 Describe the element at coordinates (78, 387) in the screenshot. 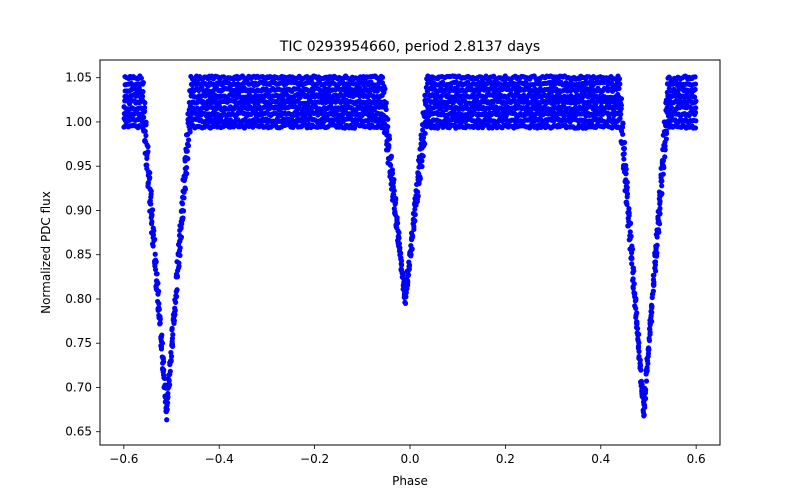

I see `y-tick-label: 0.70` at that location.